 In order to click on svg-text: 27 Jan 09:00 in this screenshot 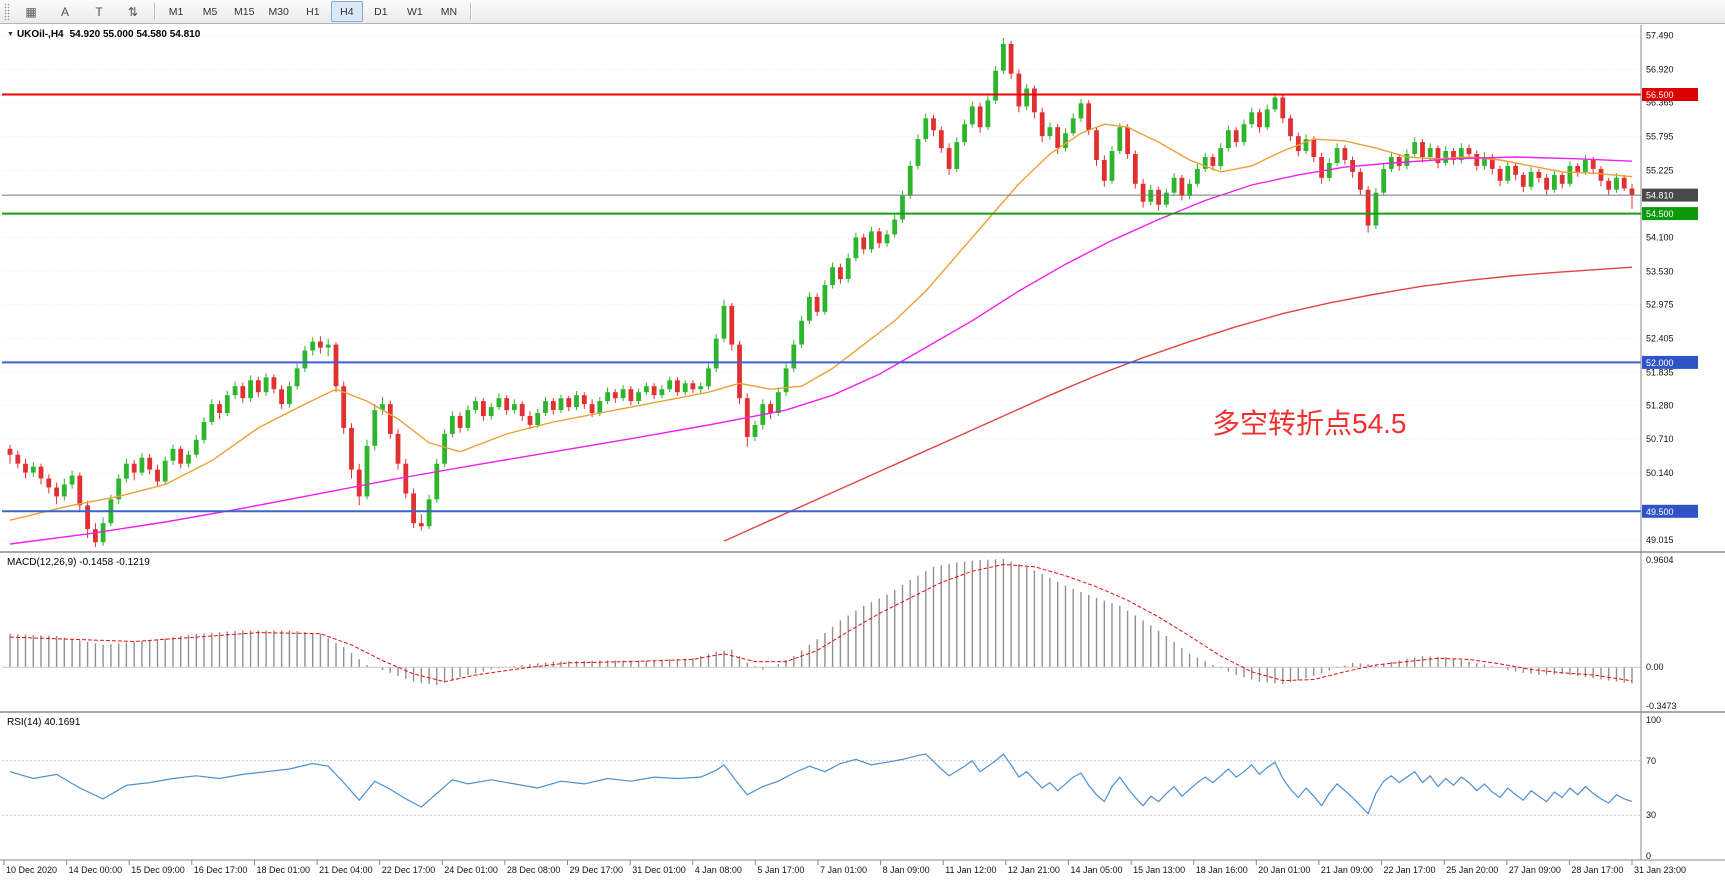, I will do `click(1535, 870)`.